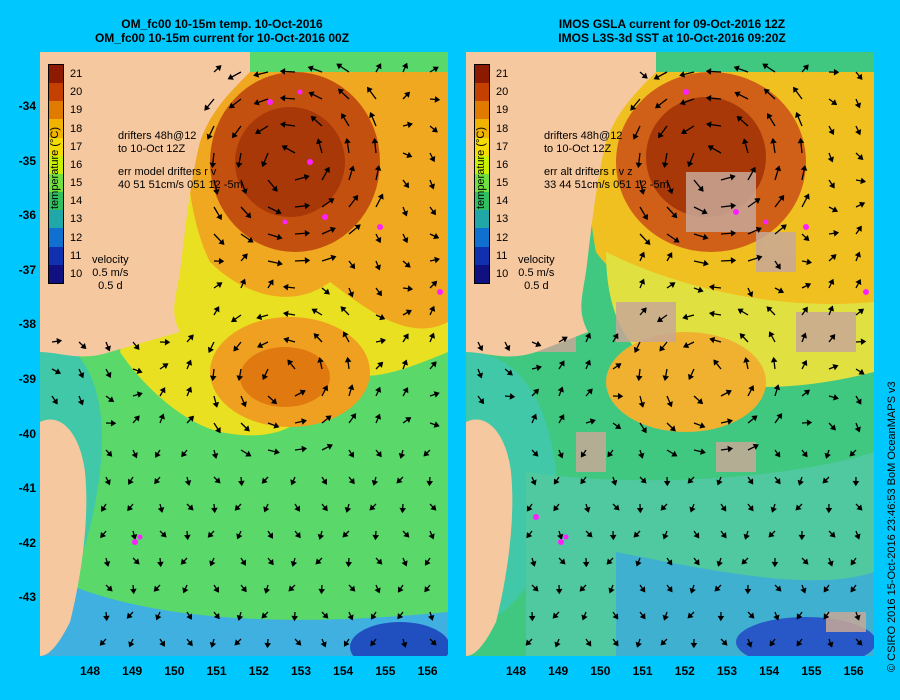  What do you see at coordinates (110, 273) in the screenshot?
I see `left-velocity-legend: velocity 0.5 m/s 0.5 d` at bounding box center [110, 273].